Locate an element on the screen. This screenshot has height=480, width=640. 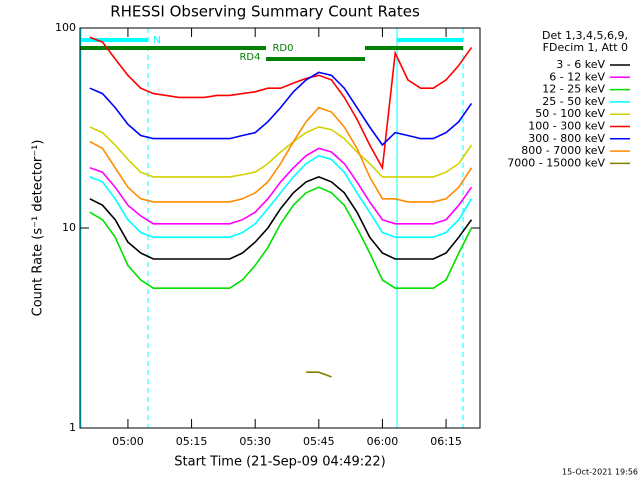
x-axis-label: Start Time (21-Sep-09 04:49:22) is located at coordinates (279, 462).